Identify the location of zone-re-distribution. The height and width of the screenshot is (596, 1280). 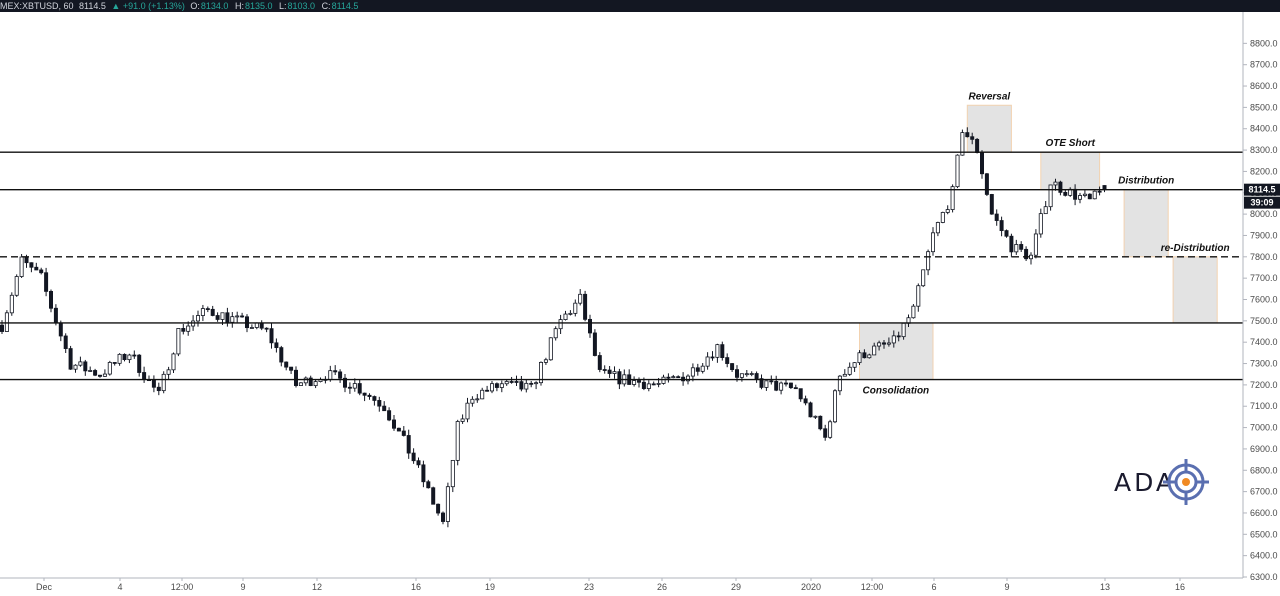
(1195, 290).